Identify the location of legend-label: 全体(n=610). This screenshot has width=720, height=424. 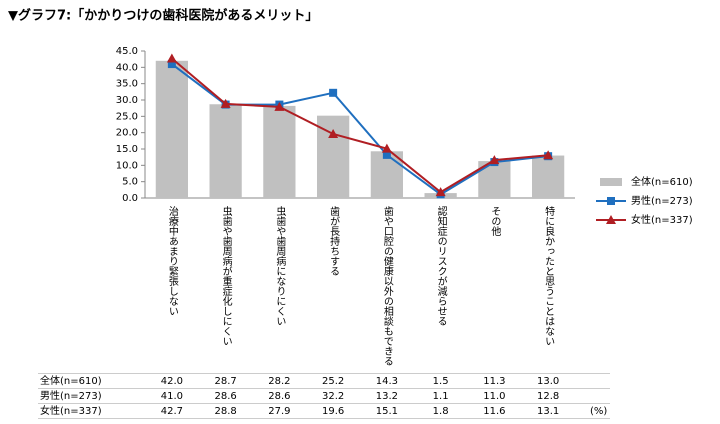
(662, 181).